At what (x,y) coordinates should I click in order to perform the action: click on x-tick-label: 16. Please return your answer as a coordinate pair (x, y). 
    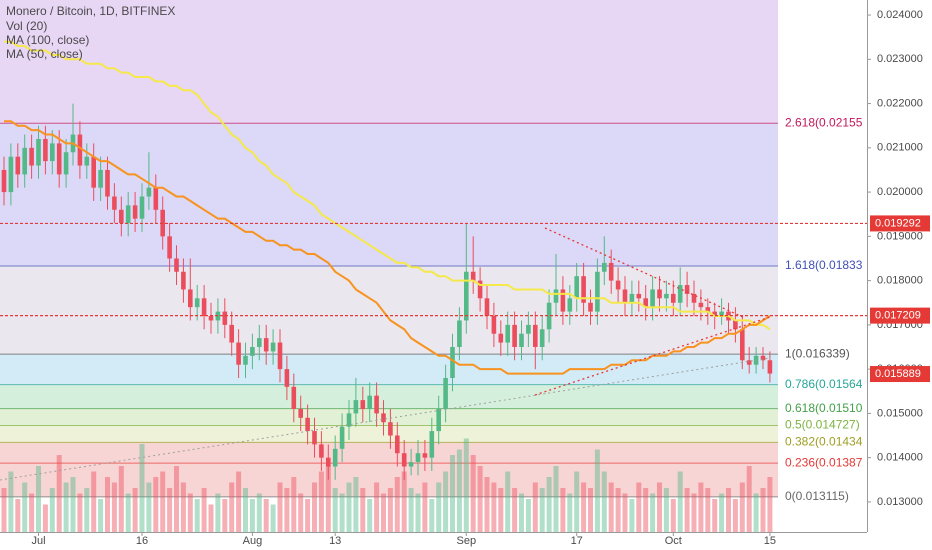
    Looking at the image, I should click on (142, 541).